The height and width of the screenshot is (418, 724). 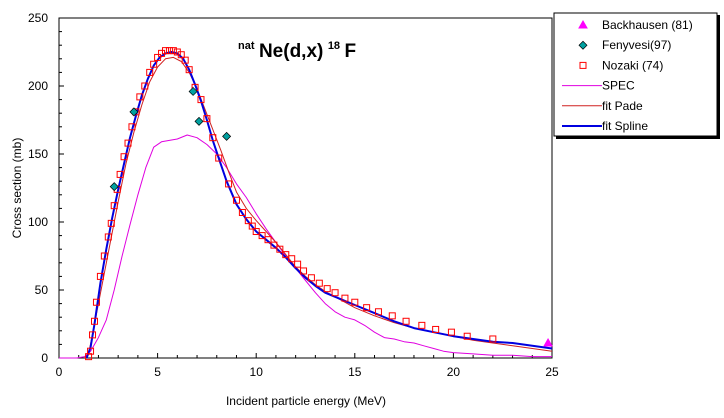 What do you see at coordinates (636, 45) in the screenshot?
I see `legend-label-fenyvesi-97: Fenyvesi(97)` at bounding box center [636, 45].